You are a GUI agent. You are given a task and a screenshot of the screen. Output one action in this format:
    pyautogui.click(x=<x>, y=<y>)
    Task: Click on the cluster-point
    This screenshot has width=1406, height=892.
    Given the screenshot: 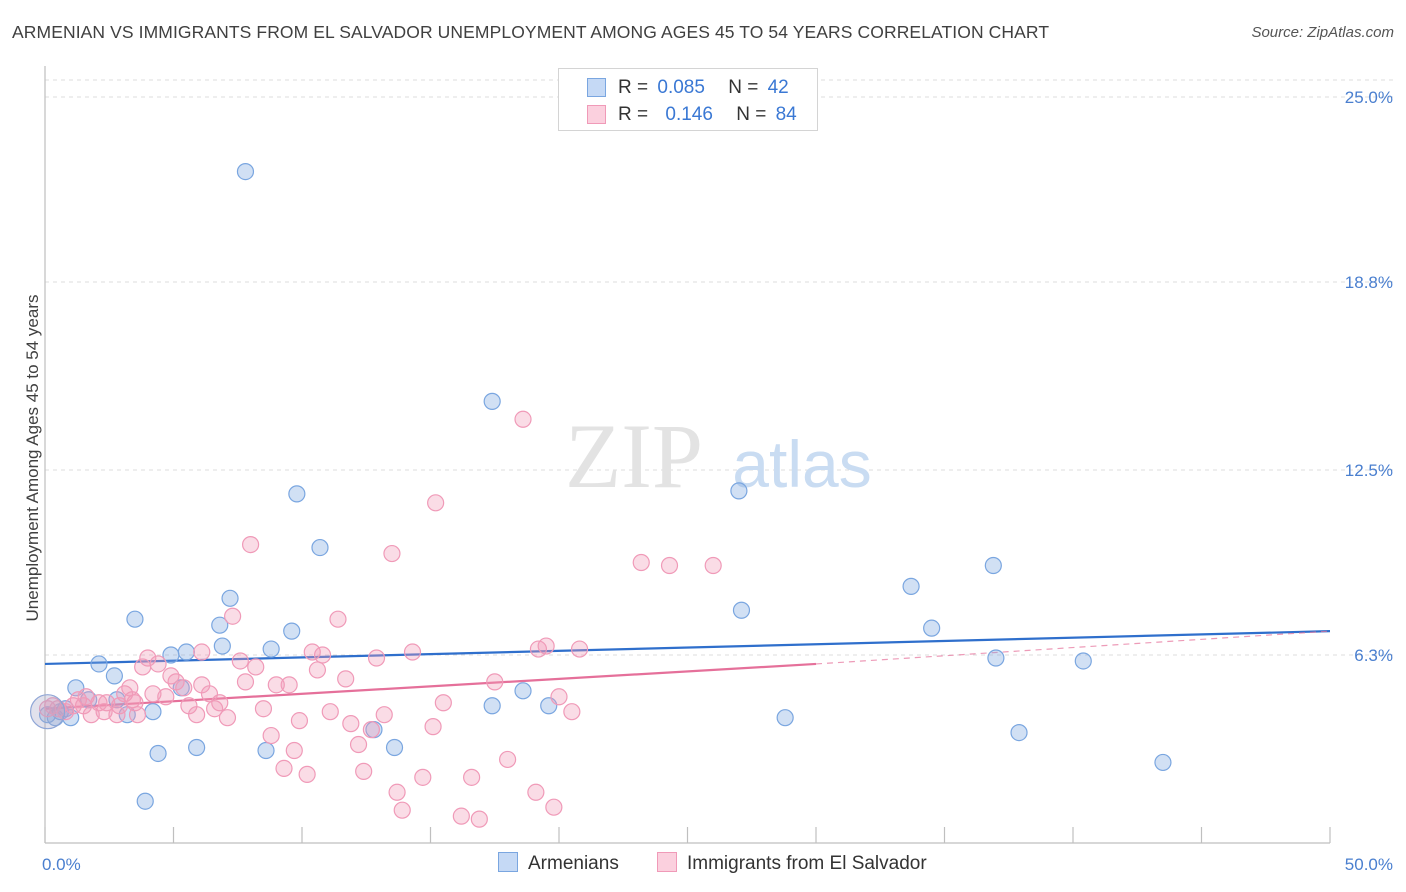 What is the action you would take?
    pyautogui.click(x=47, y=712)
    